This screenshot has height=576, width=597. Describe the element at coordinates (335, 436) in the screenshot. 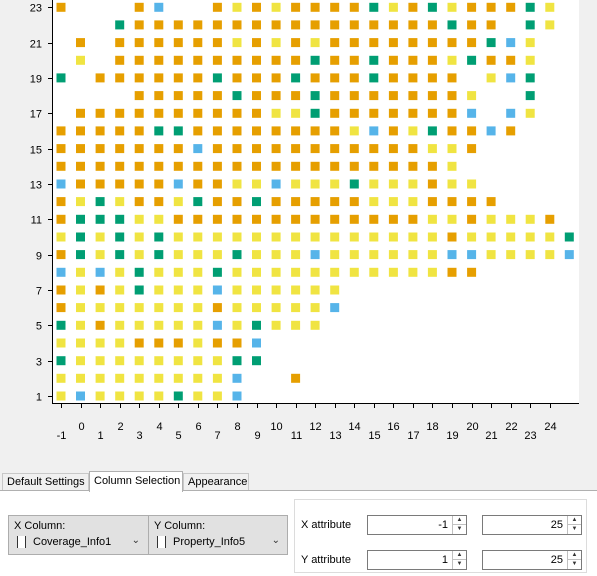

I see `x-tick-label: 13` at that location.